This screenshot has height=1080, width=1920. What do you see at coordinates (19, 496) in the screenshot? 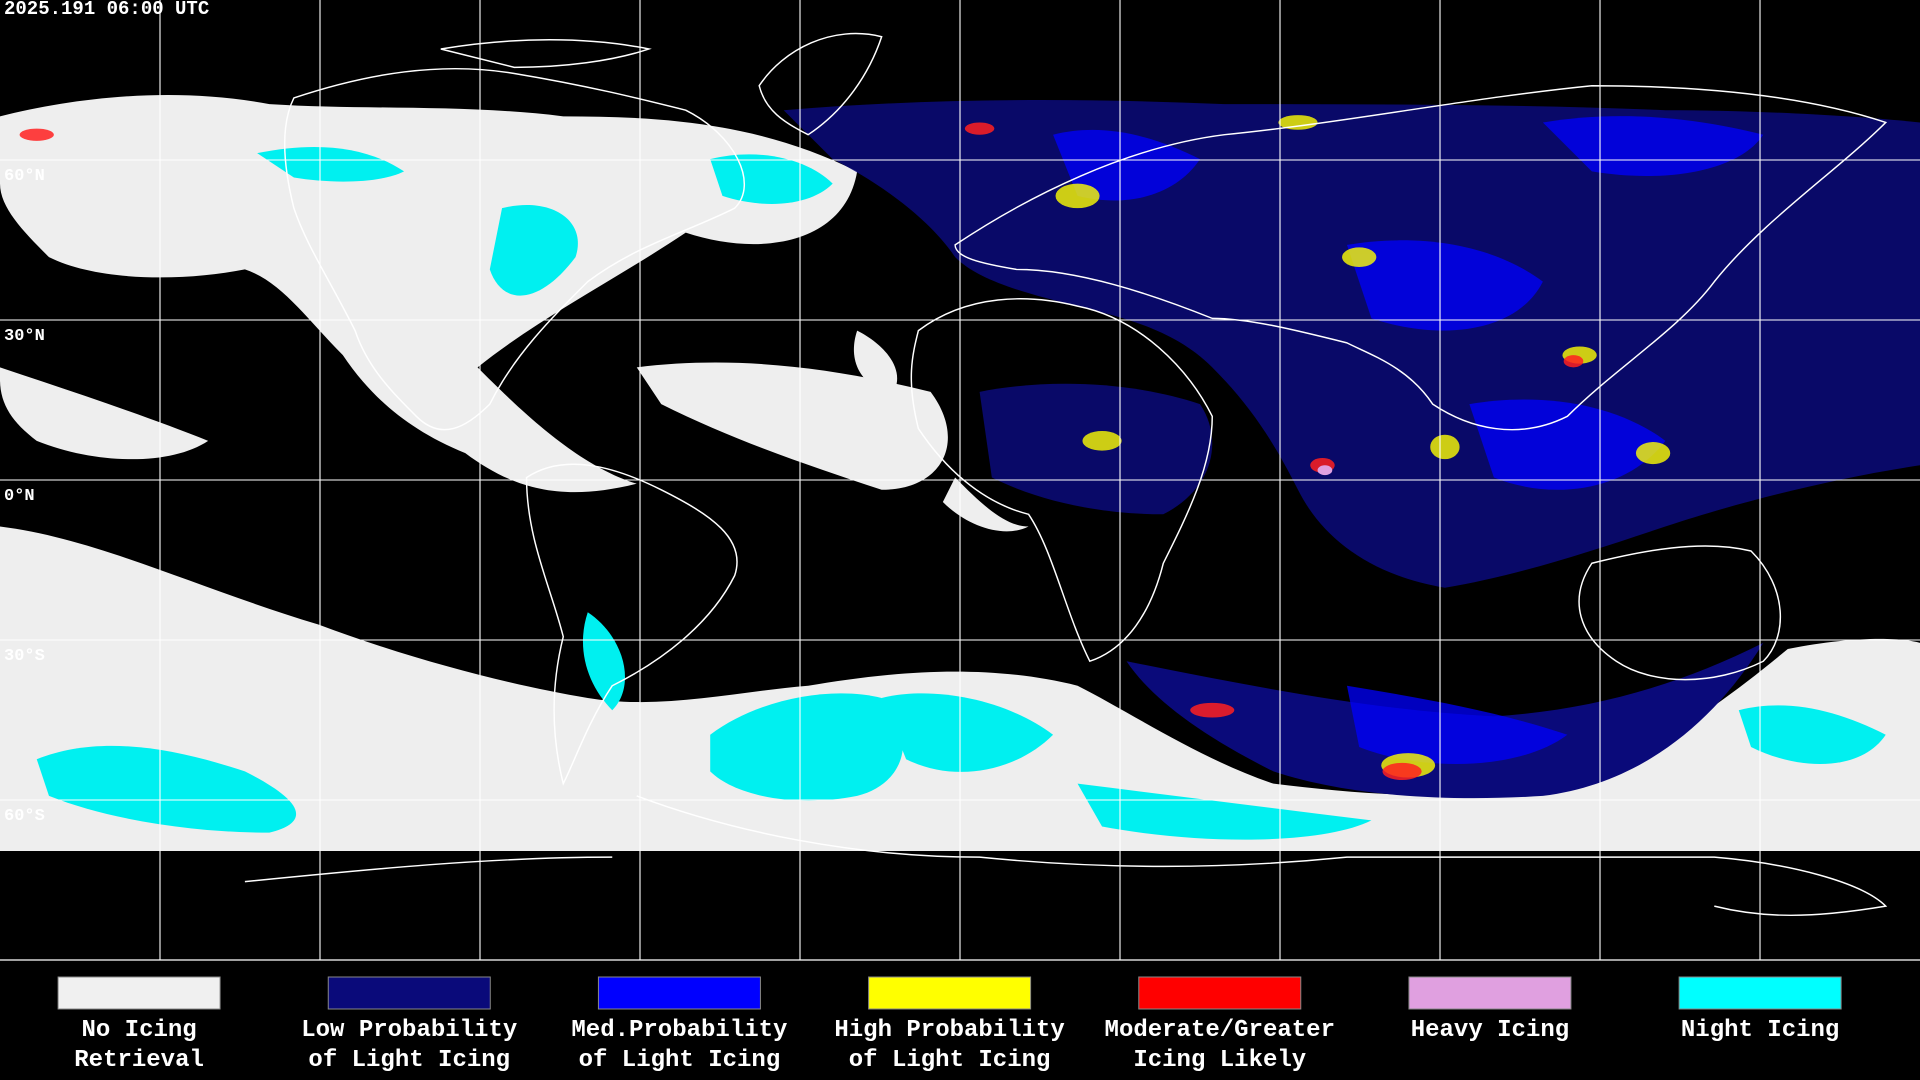
I see `latitude-label: 0°N` at bounding box center [19, 496].